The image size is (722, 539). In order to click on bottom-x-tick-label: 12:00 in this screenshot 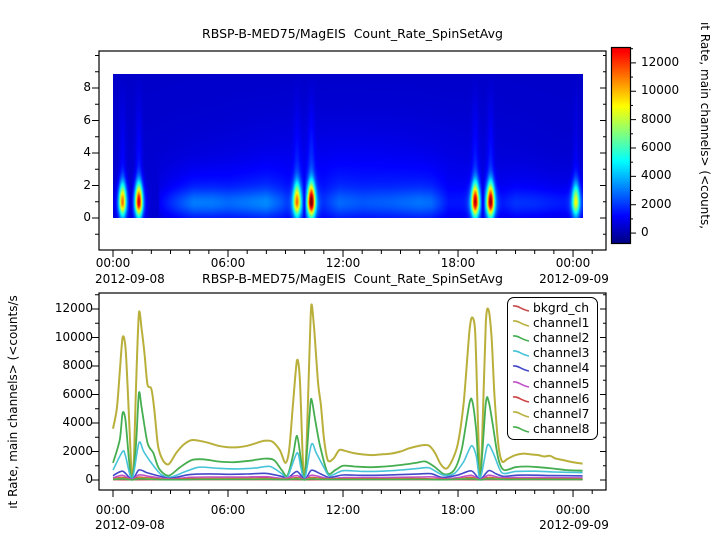, I will do `click(343, 510)`.